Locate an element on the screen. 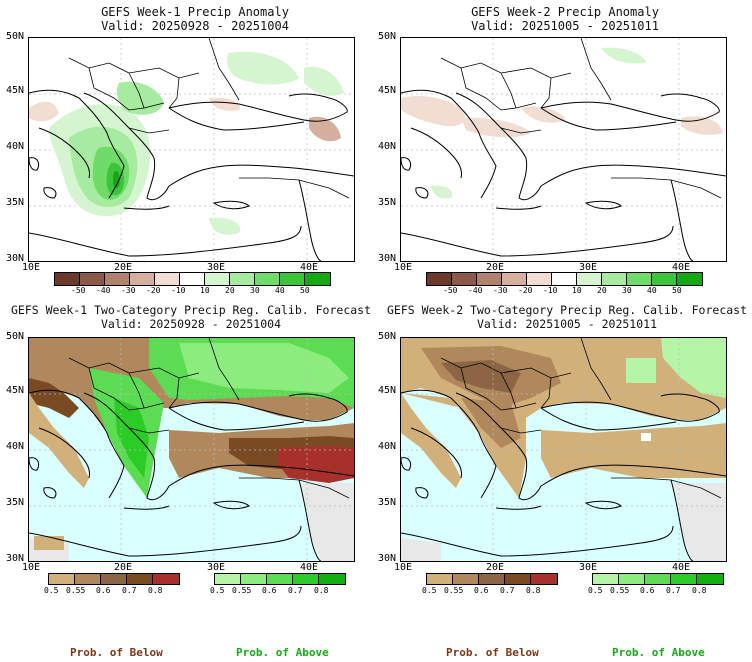  panel4-above-colorbar-labels: 0.5 0.55 0.6 0.7 0.8 is located at coordinates (647, 590).